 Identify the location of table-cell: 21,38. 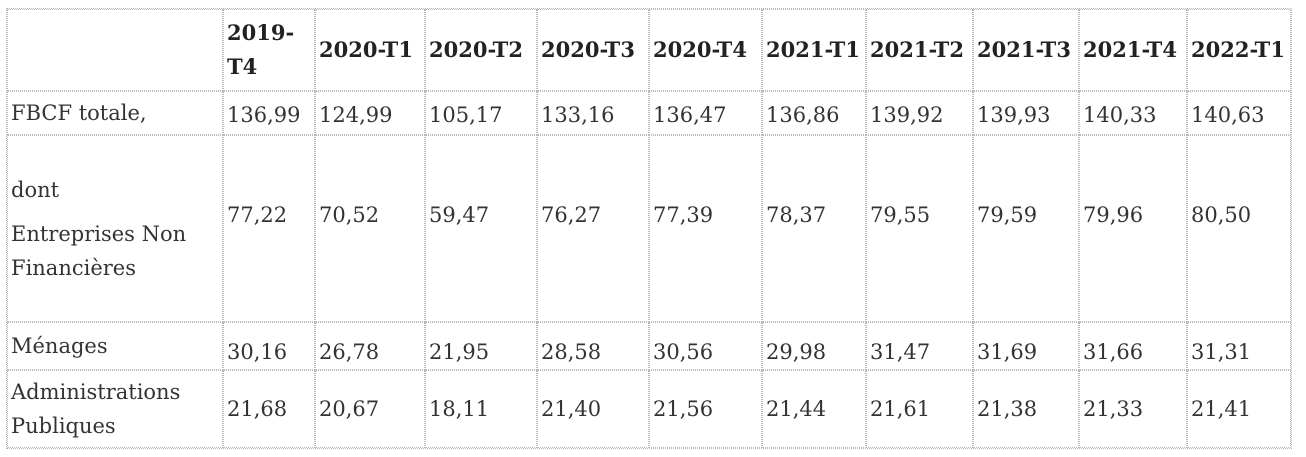
(1026, 409).